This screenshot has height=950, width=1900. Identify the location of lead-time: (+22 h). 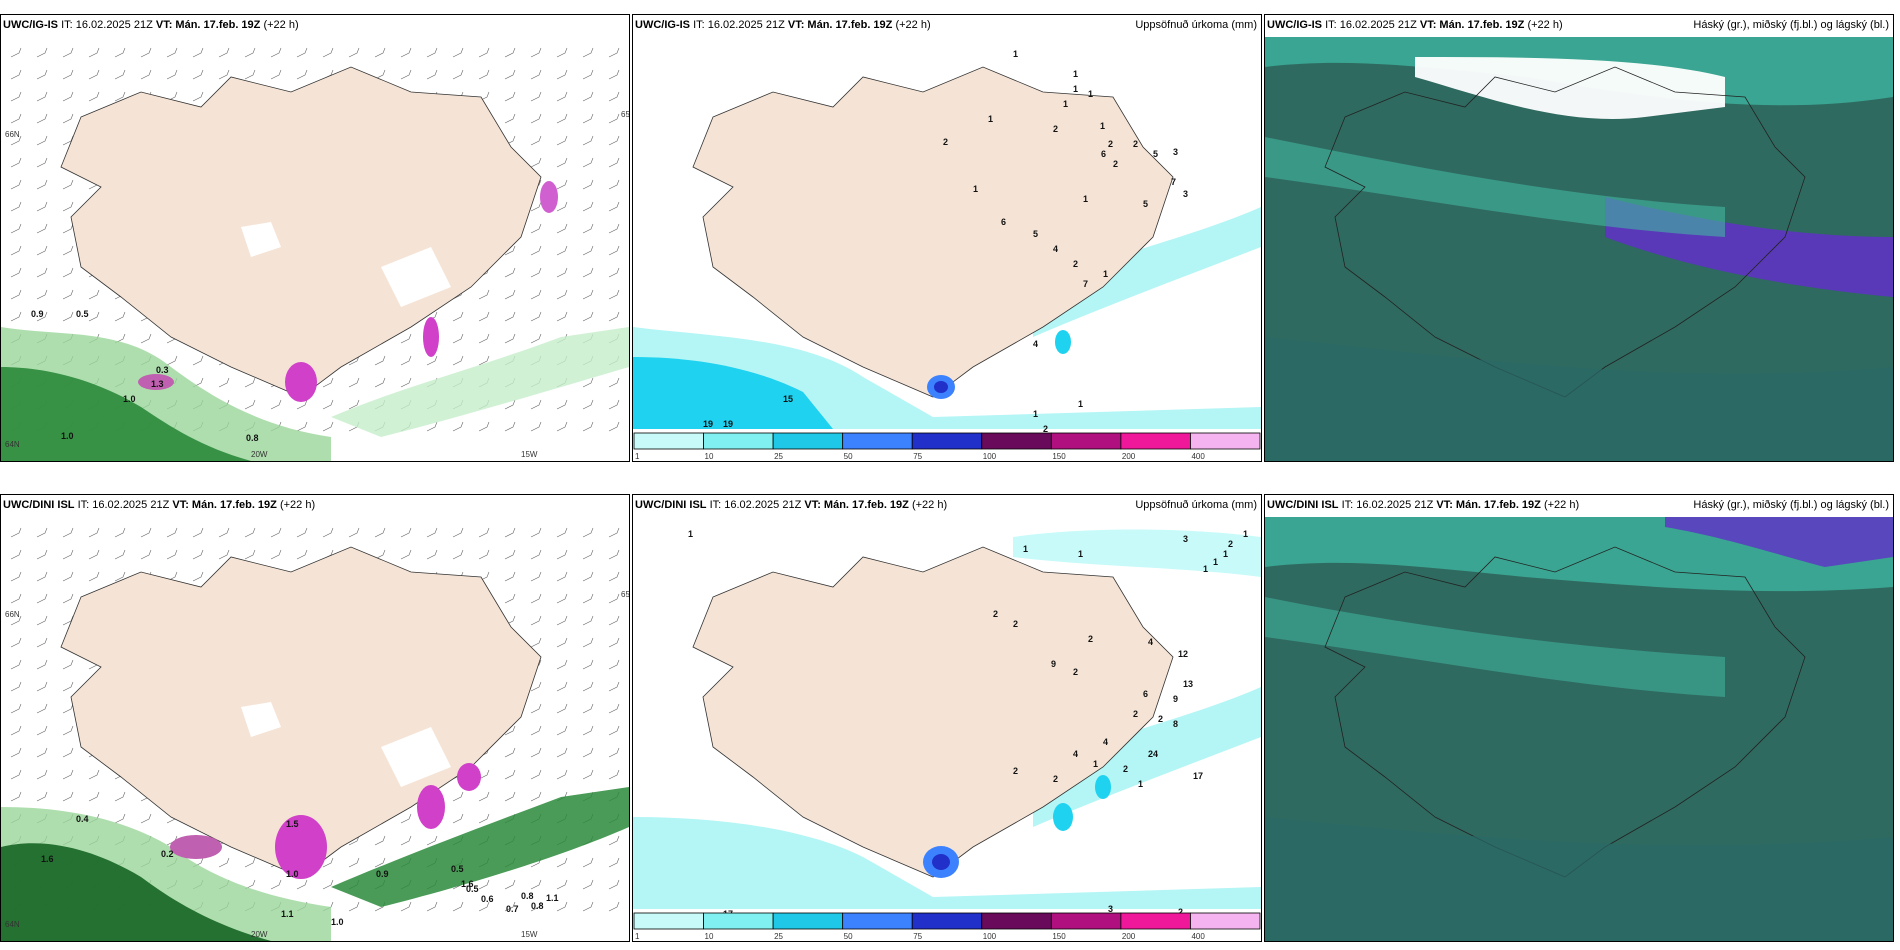
(1561, 505).